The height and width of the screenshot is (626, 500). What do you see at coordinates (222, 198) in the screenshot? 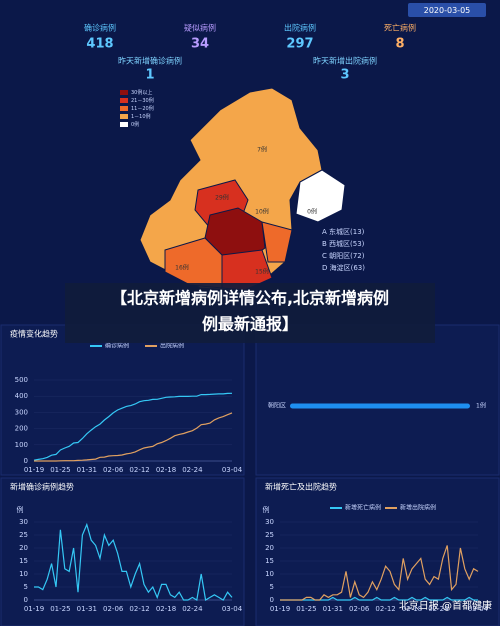
I see `map-label: 29例` at bounding box center [222, 198].